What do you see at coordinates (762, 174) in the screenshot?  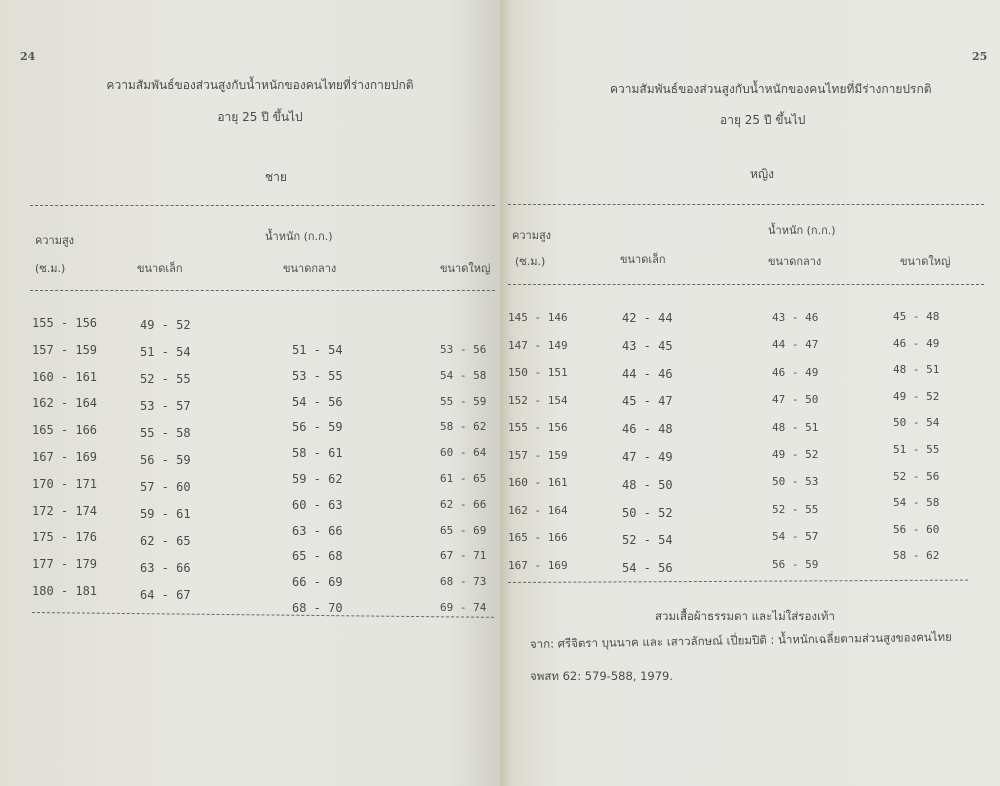 I see `section-label: หญิง` at bounding box center [762, 174].